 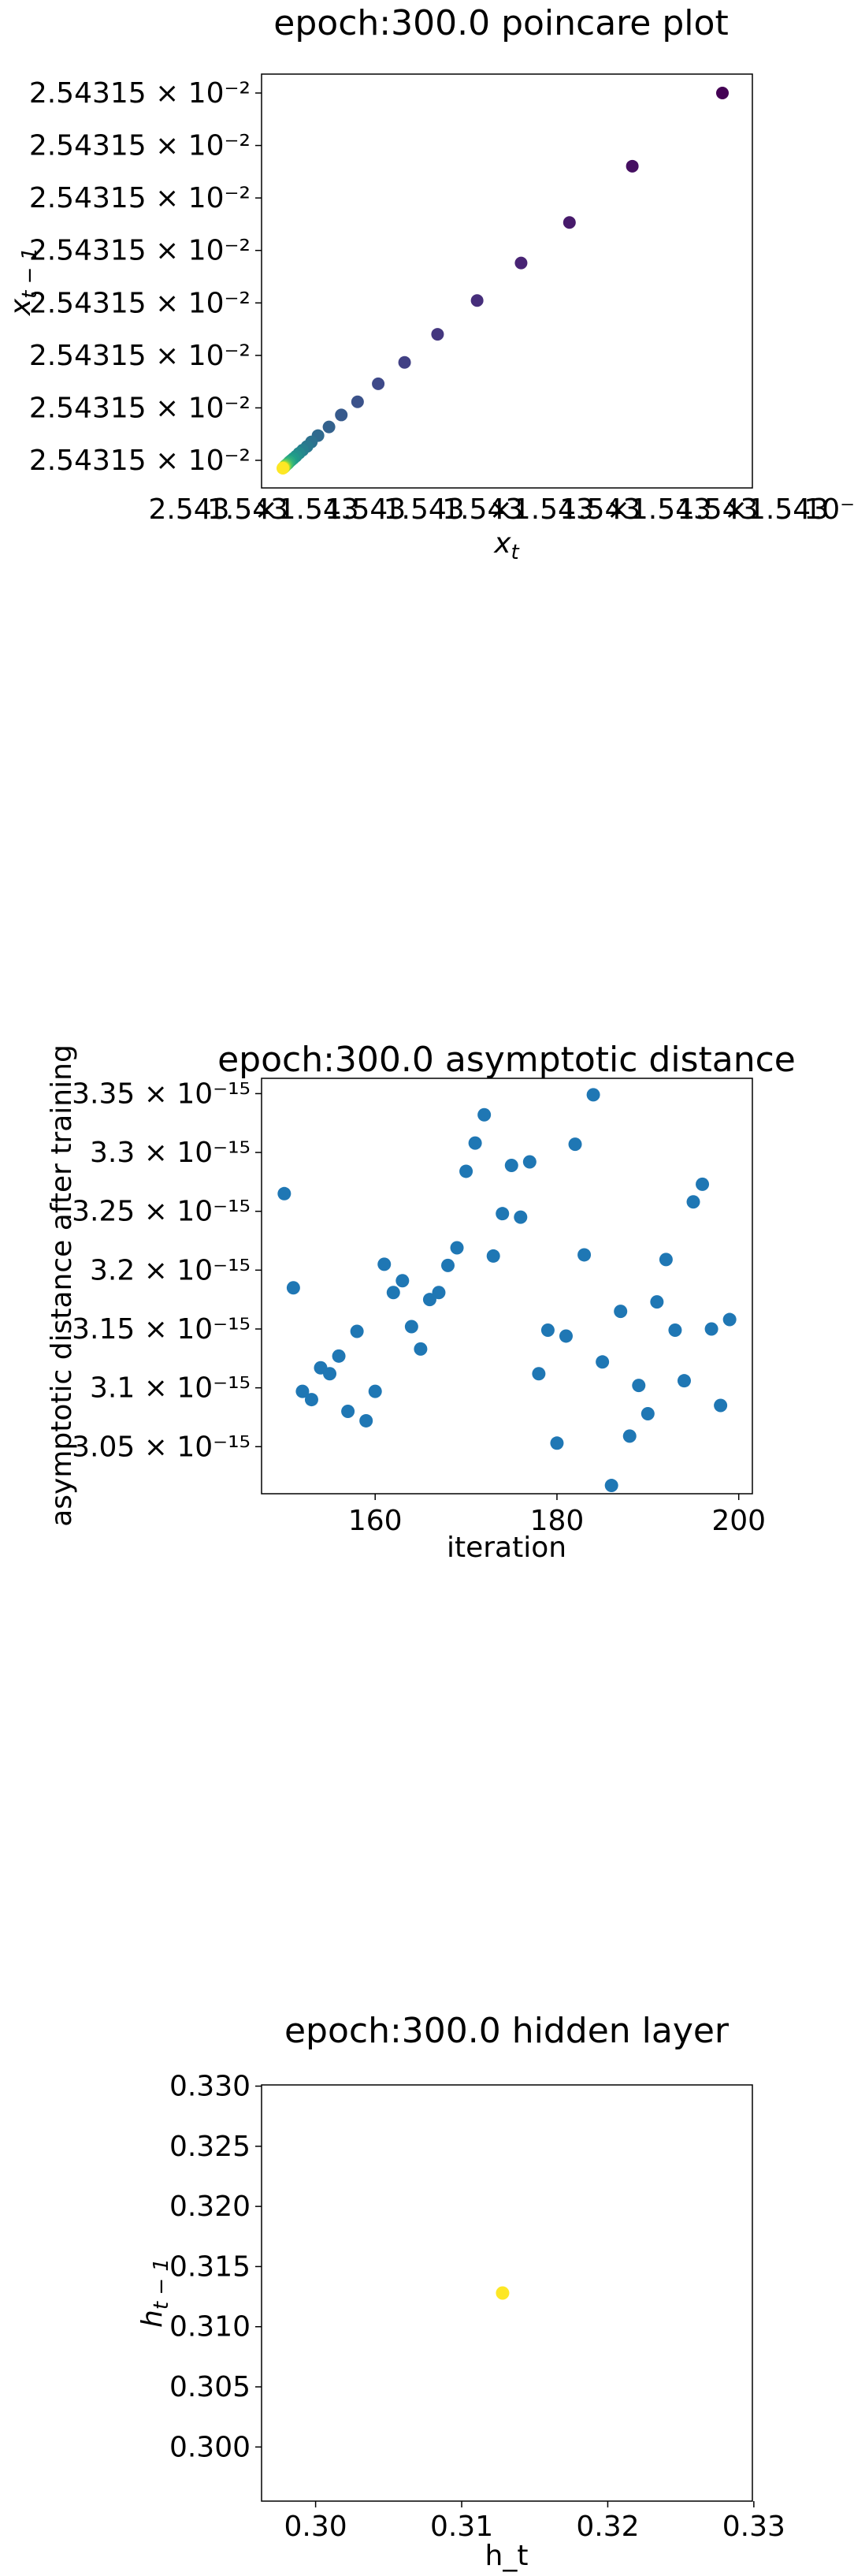 I want to click on chart-title: epoch:300.0 asymptotic distance, so click(x=506, y=1060).